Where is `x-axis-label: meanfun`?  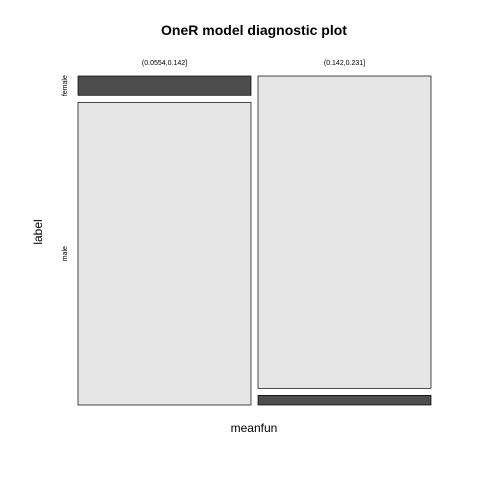
x-axis-label: meanfun is located at coordinates (254, 428).